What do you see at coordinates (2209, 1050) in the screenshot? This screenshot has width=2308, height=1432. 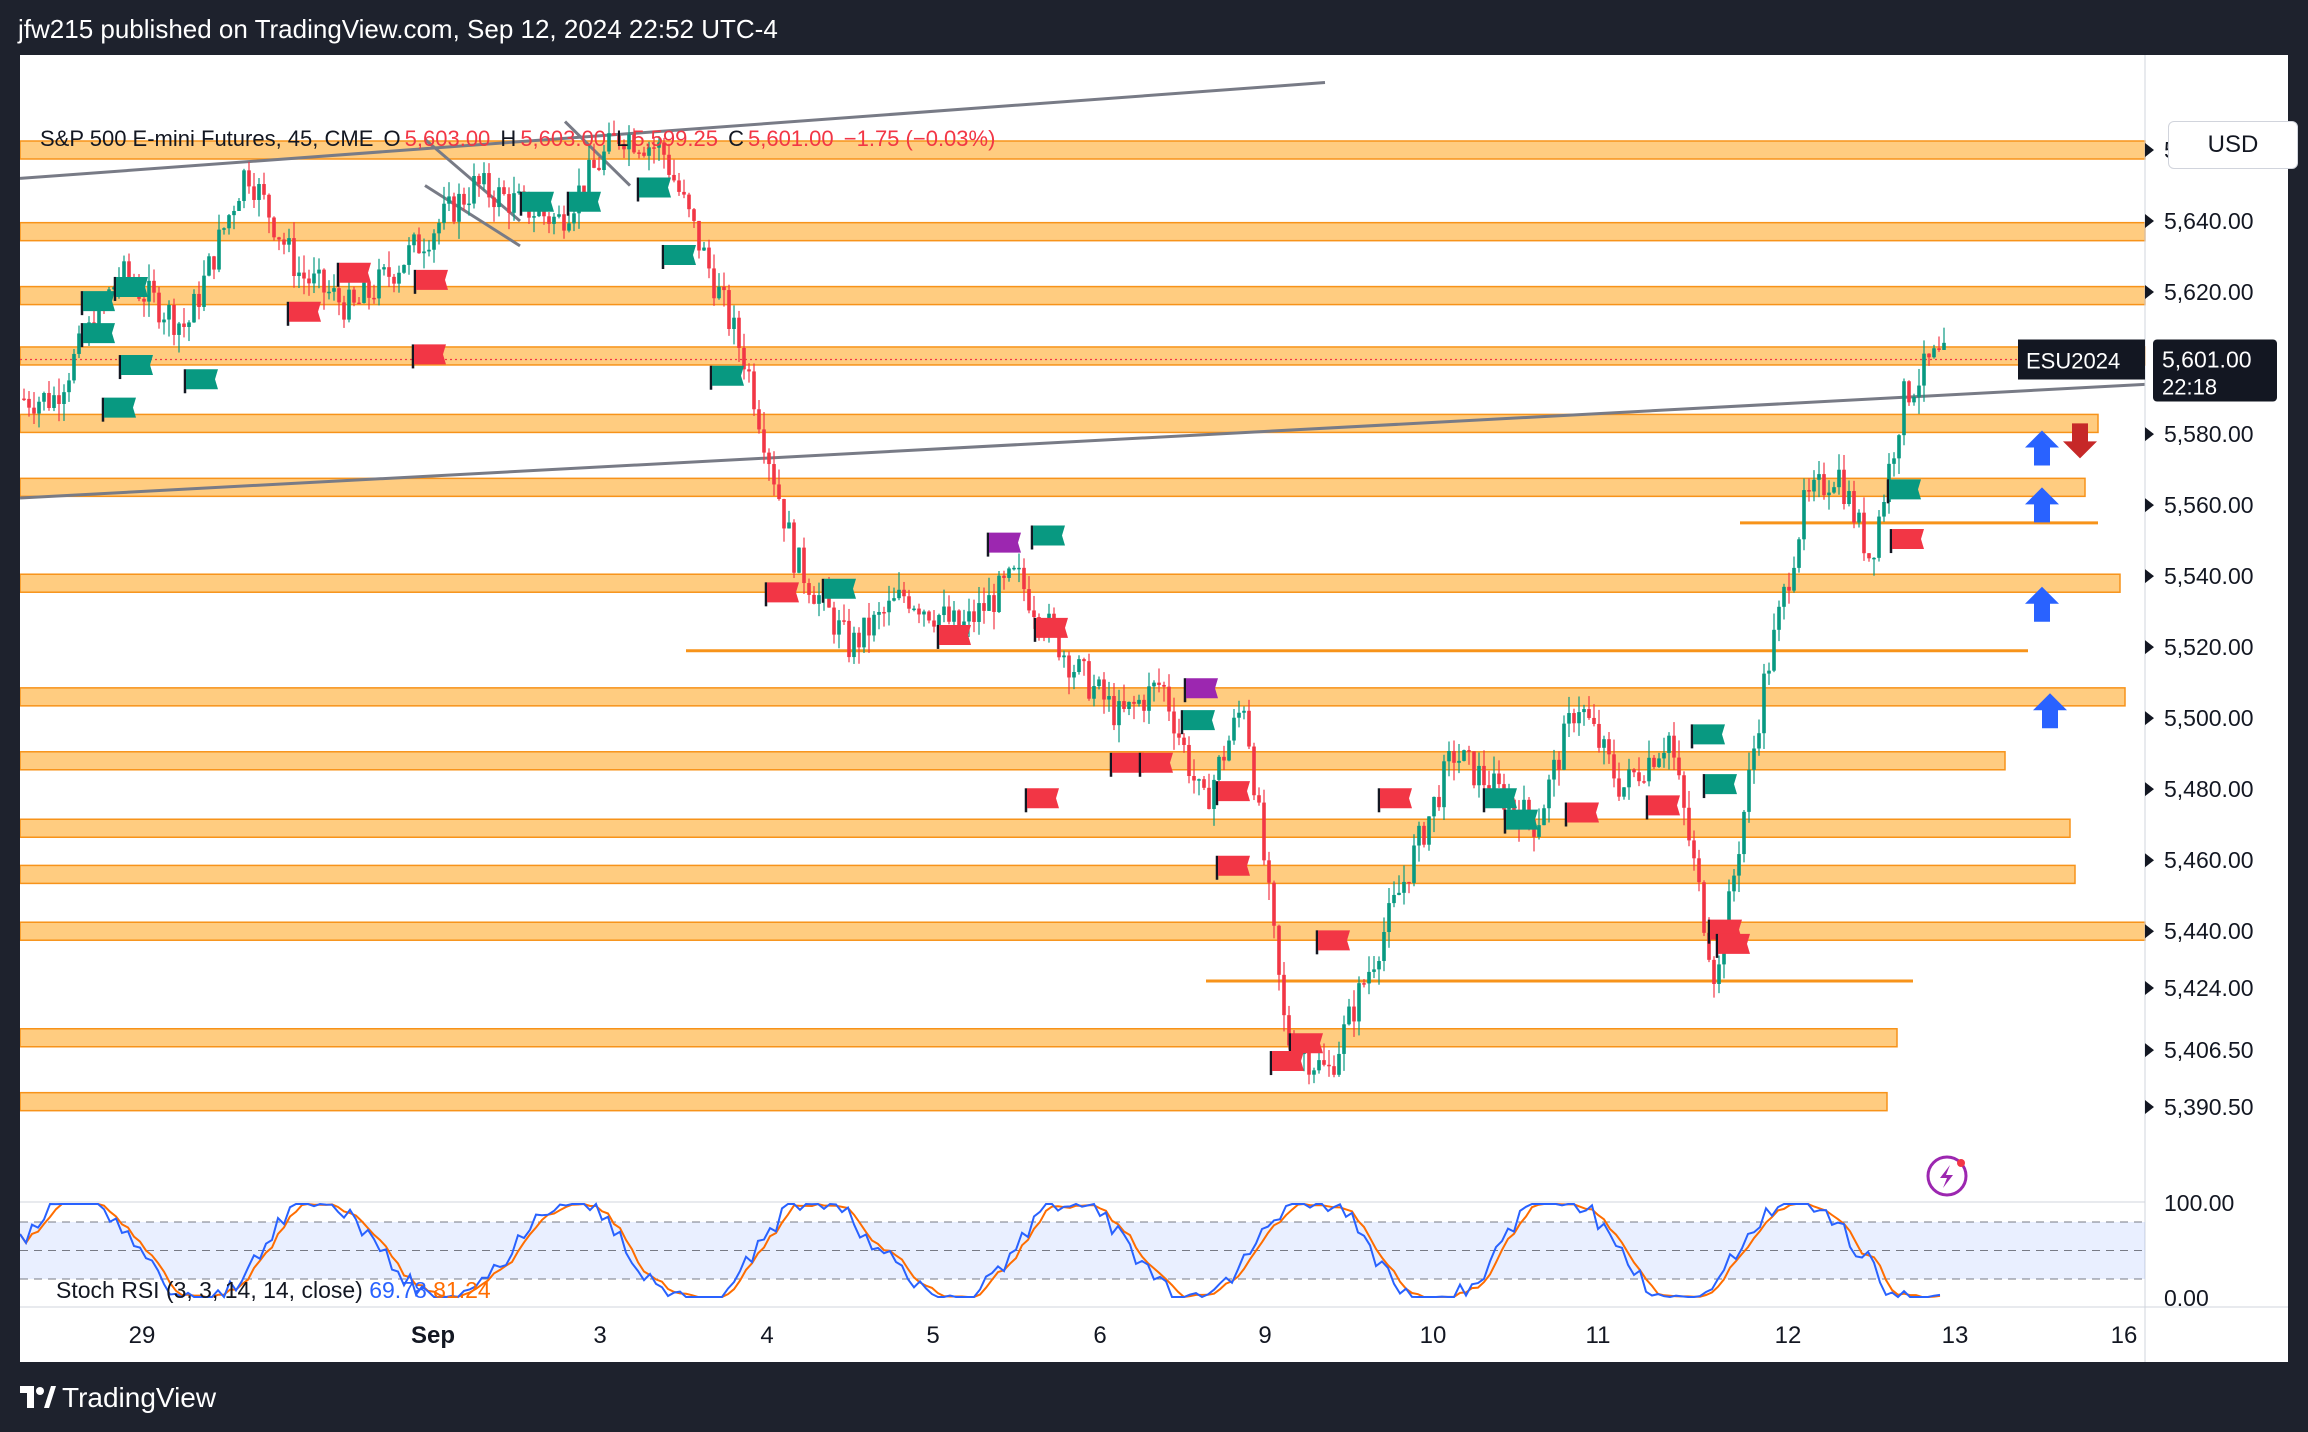 I see `price-tick-label: 5,406.50` at bounding box center [2209, 1050].